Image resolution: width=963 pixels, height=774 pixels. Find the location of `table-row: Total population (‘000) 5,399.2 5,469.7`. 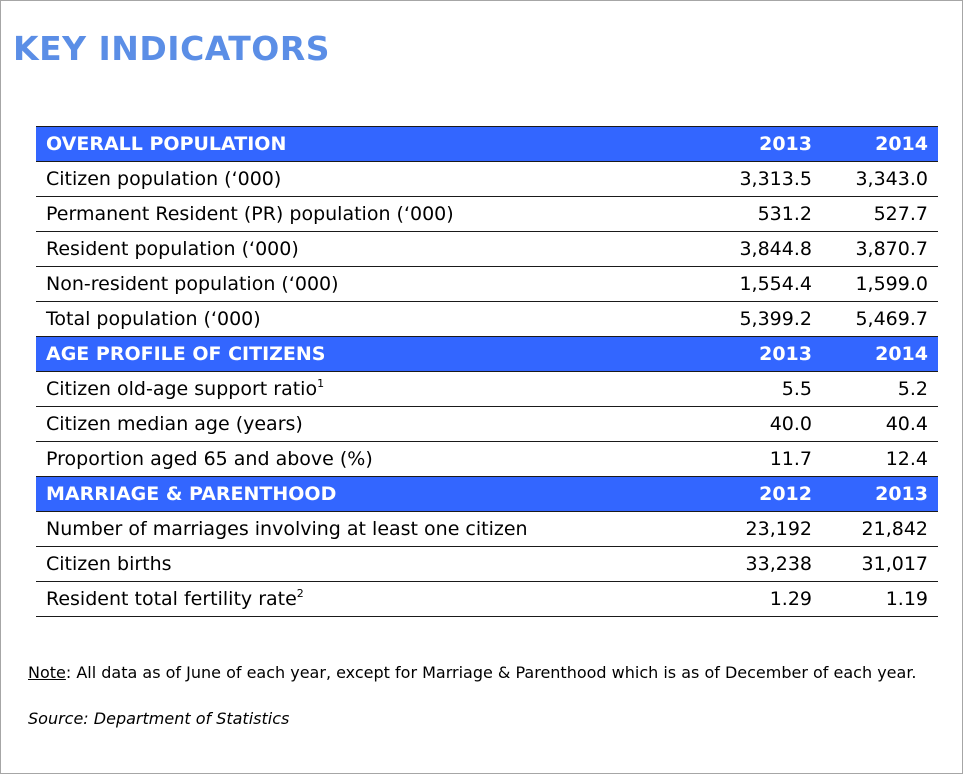

table-row: Total population (‘000) 5,399.2 5,469.7 is located at coordinates (487, 319).